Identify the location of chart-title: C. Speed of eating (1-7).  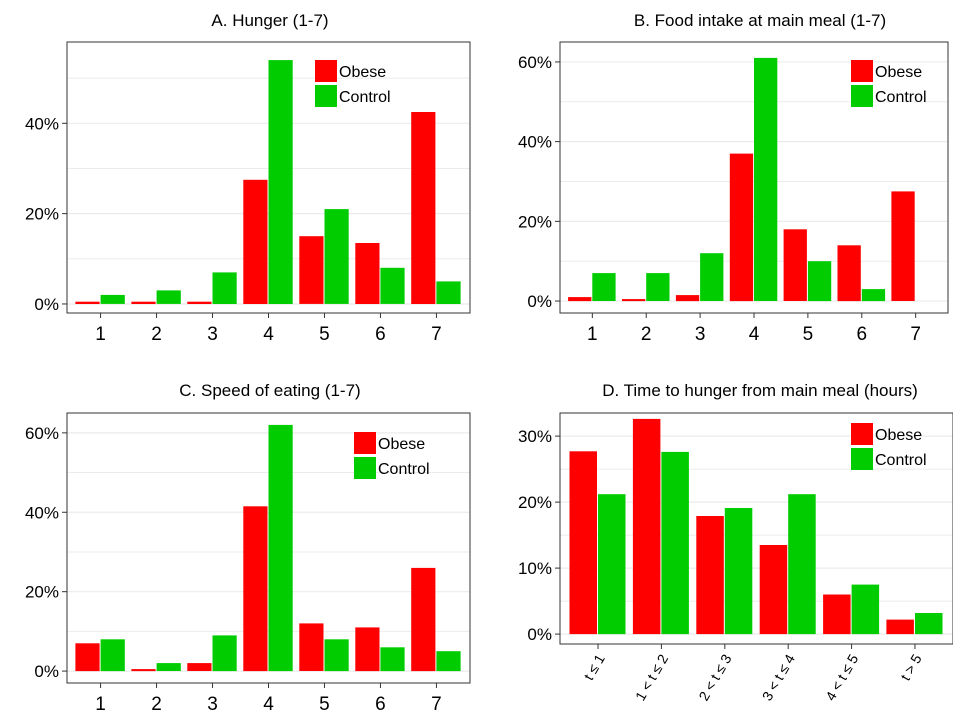
(269, 390).